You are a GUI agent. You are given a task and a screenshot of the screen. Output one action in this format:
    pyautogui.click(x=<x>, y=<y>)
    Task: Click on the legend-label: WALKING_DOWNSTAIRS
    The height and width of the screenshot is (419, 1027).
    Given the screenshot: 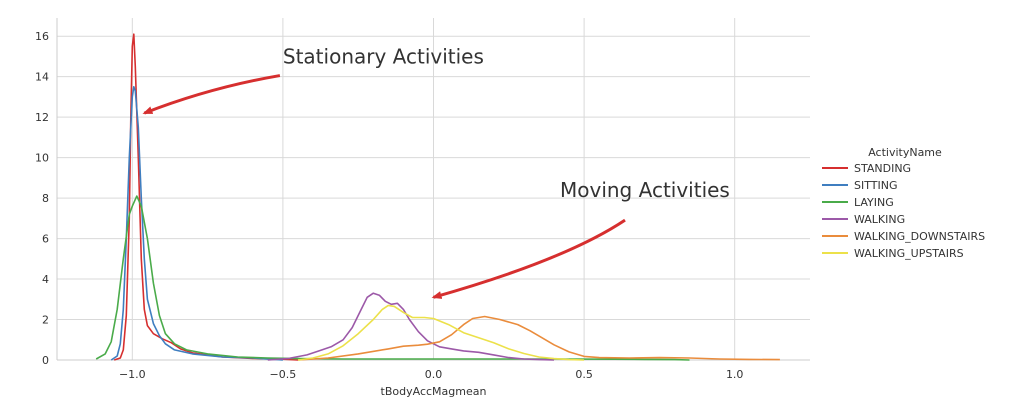 What is the action you would take?
    pyautogui.click(x=919, y=236)
    